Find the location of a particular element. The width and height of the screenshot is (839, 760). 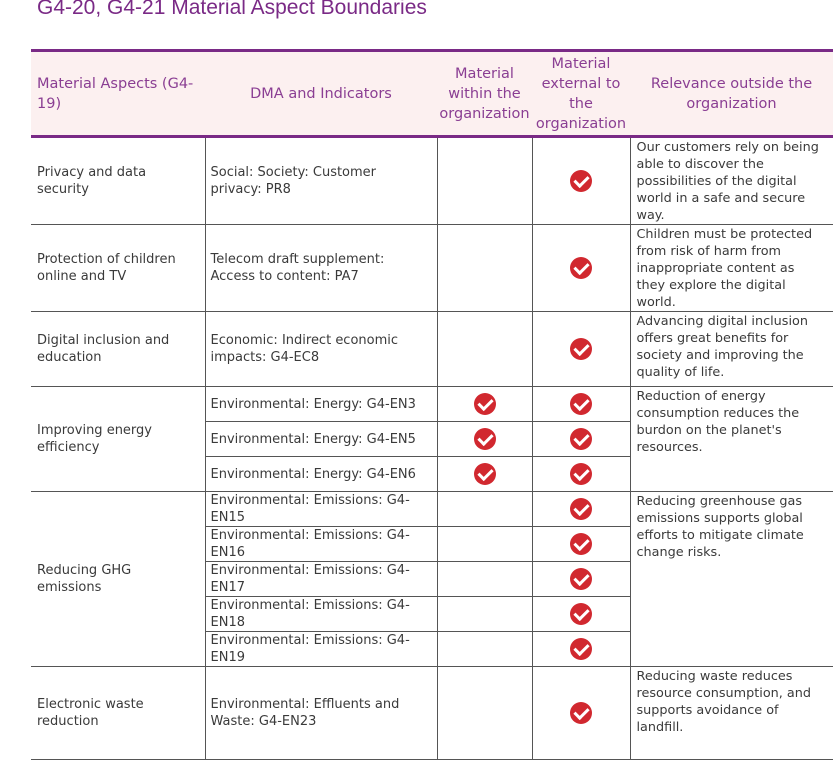

indicator-cell: Environmental: Emissions: G4-EN19 is located at coordinates (321, 649).